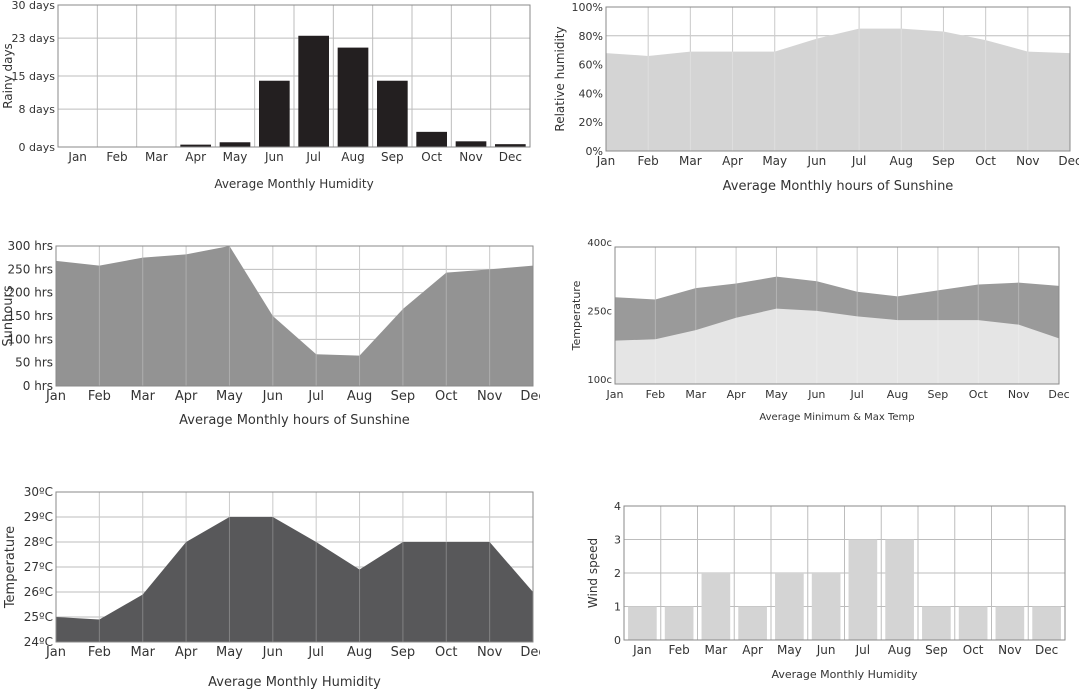 This screenshot has height=693, width=1079. Describe the element at coordinates (38, 386) in the screenshot. I see `y-tick-label: 0 hrs` at that location.